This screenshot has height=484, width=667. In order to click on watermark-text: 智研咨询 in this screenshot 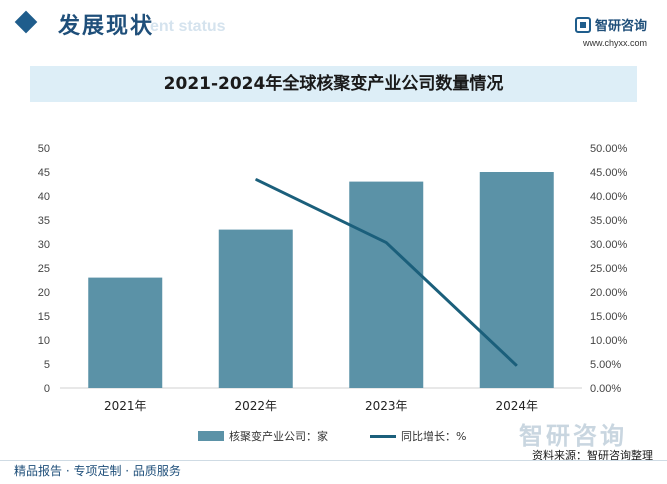, I will do `click(573, 436)`.